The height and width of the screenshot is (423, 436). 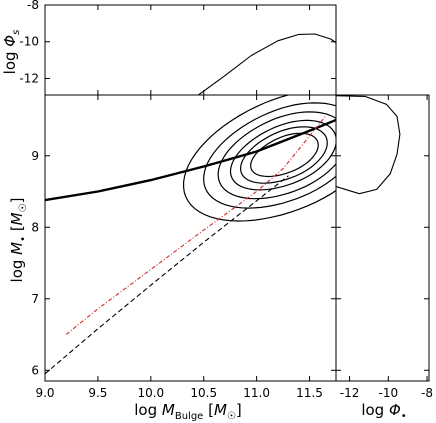 What do you see at coordinates (187, 411) in the screenshot?
I see `main-x-axis-label: log MBulge [M☉]` at bounding box center [187, 411].